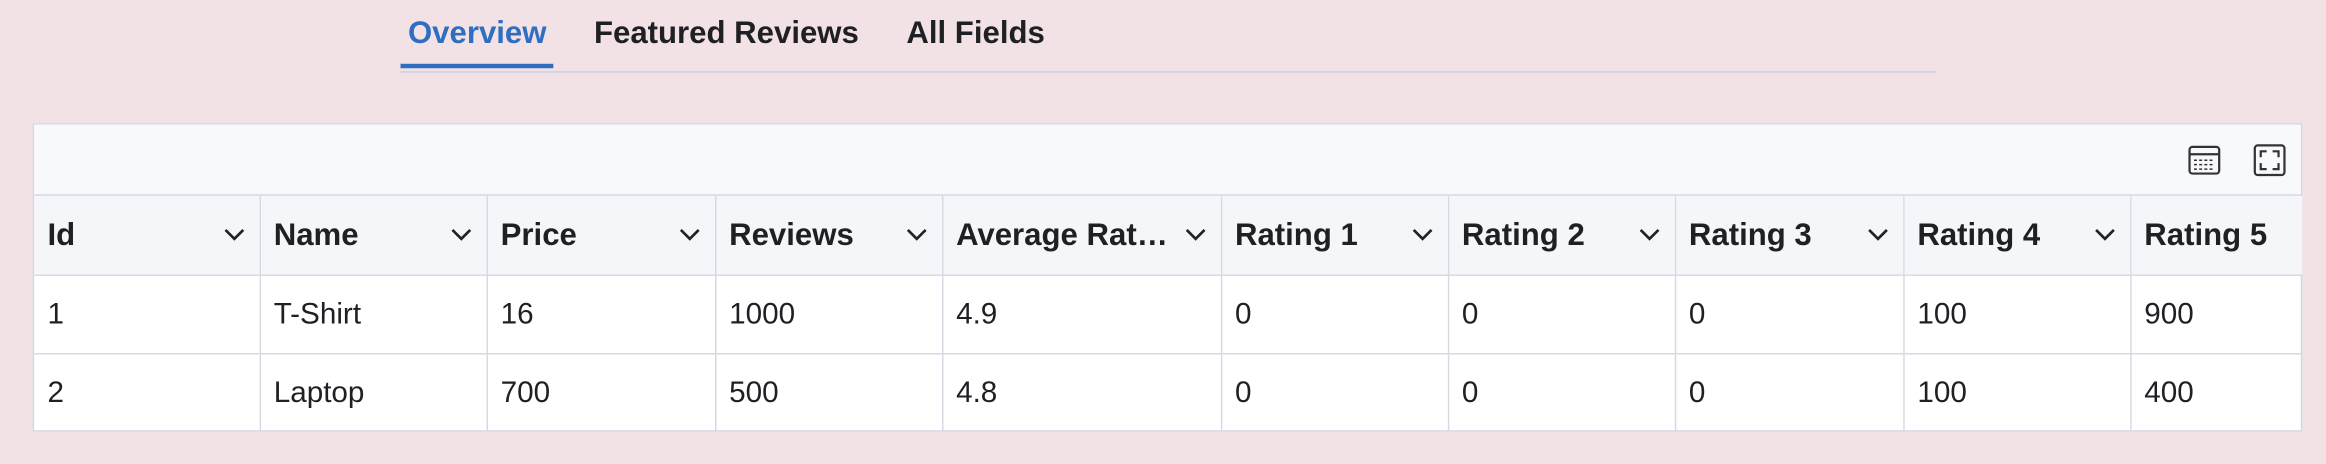 Image resolution: width=2326 pixels, height=464 pixels. I want to click on table-cell: 4.9, so click(1081, 315).